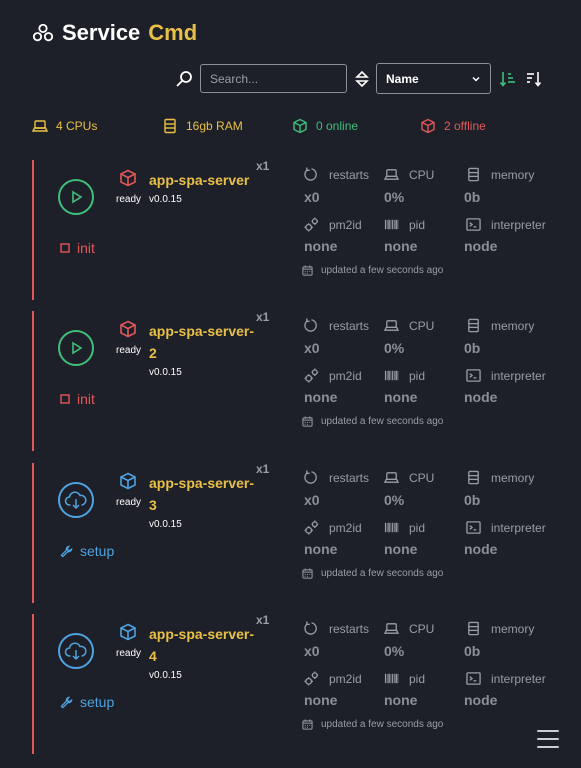 The width and height of the screenshot is (581, 768). Describe the element at coordinates (359, 78) in the screenshot. I see `toolbar: Name` at that location.